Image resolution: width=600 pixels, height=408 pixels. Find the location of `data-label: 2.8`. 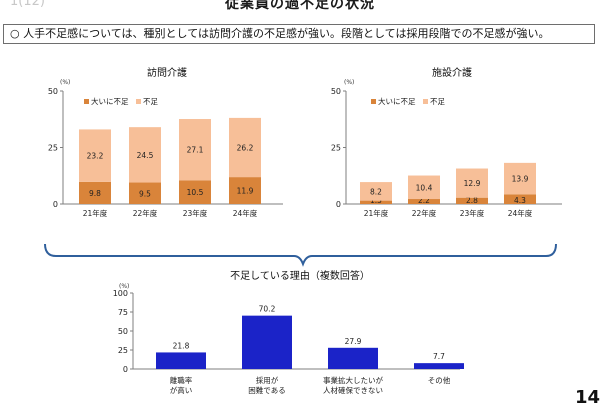

data-label: 2.8 is located at coordinates (472, 200).